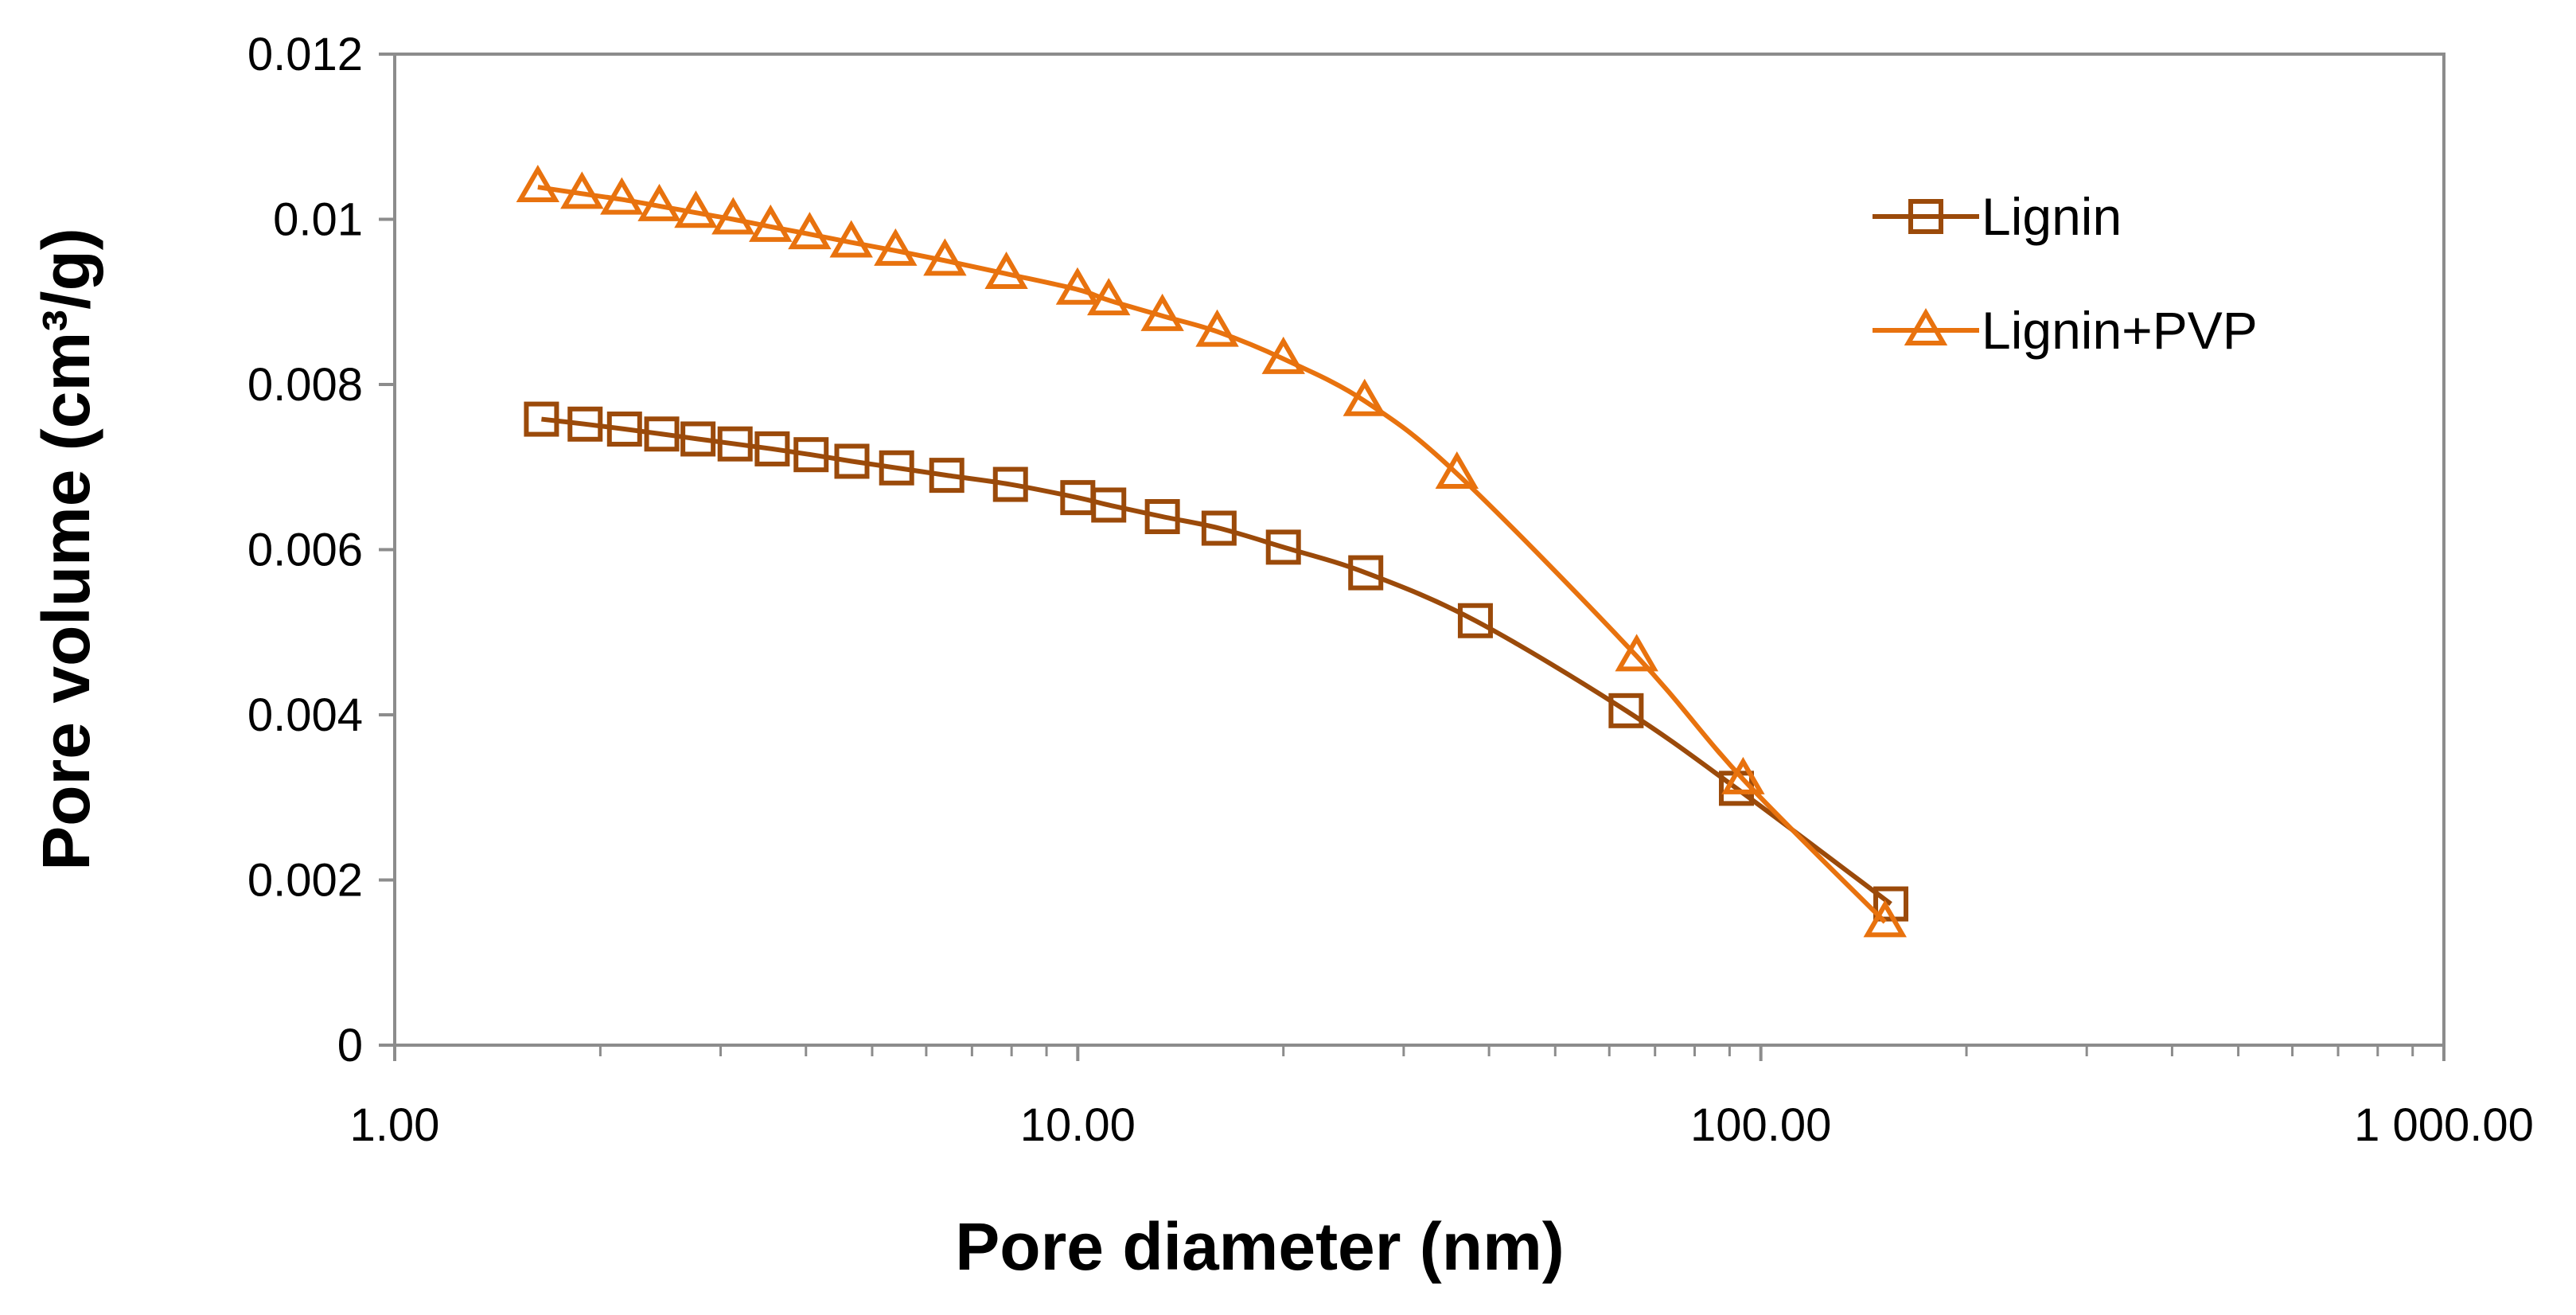  What do you see at coordinates (2120, 330) in the screenshot?
I see `legend-label-lignin-pvp: Lignin+PVP` at bounding box center [2120, 330].